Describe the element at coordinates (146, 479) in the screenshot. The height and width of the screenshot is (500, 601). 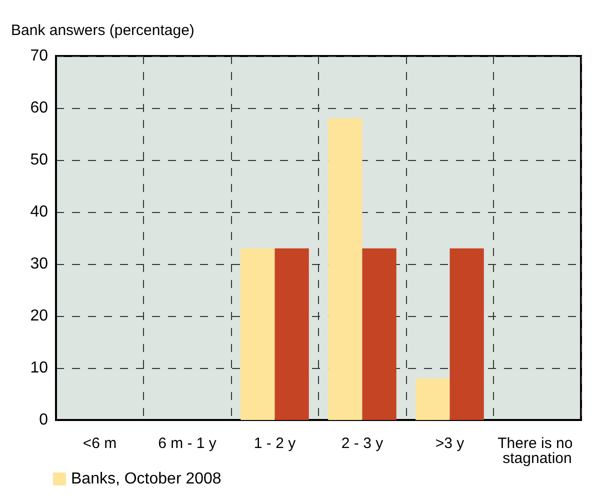
I see `legend-label: Banks, October 2008` at that location.